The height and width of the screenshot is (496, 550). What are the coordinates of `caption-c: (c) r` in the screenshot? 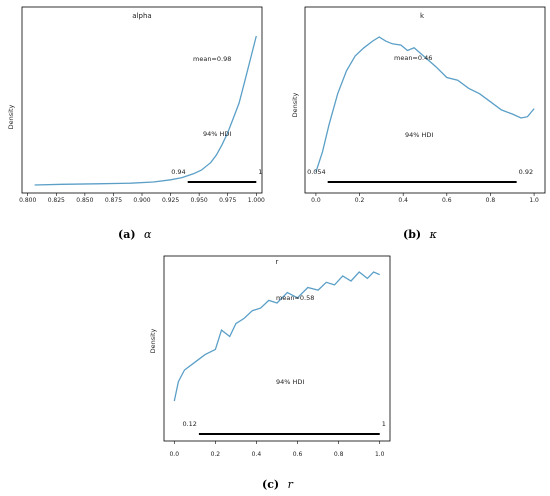 It's located at (278, 484).